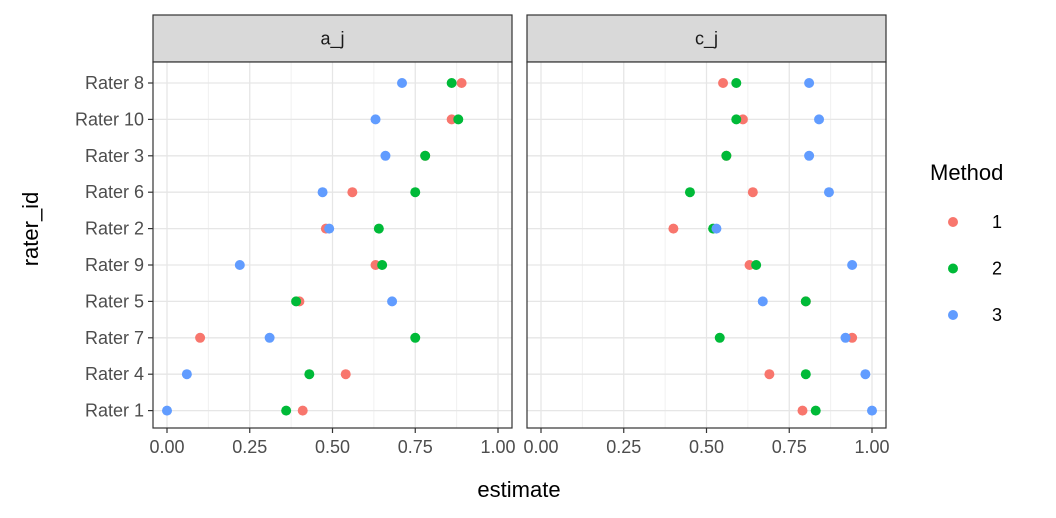  Describe the element at coordinates (114, 301) in the screenshot. I see `y-tick-label: Rater 5` at that location.